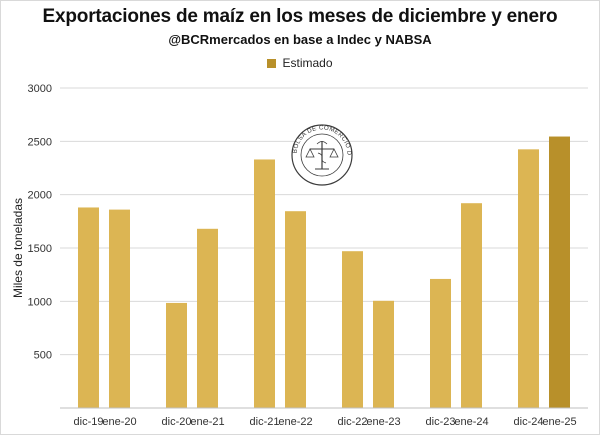 This screenshot has height=435, width=600. I want to click on x-tick-label: ene-23, so click(383, 422).